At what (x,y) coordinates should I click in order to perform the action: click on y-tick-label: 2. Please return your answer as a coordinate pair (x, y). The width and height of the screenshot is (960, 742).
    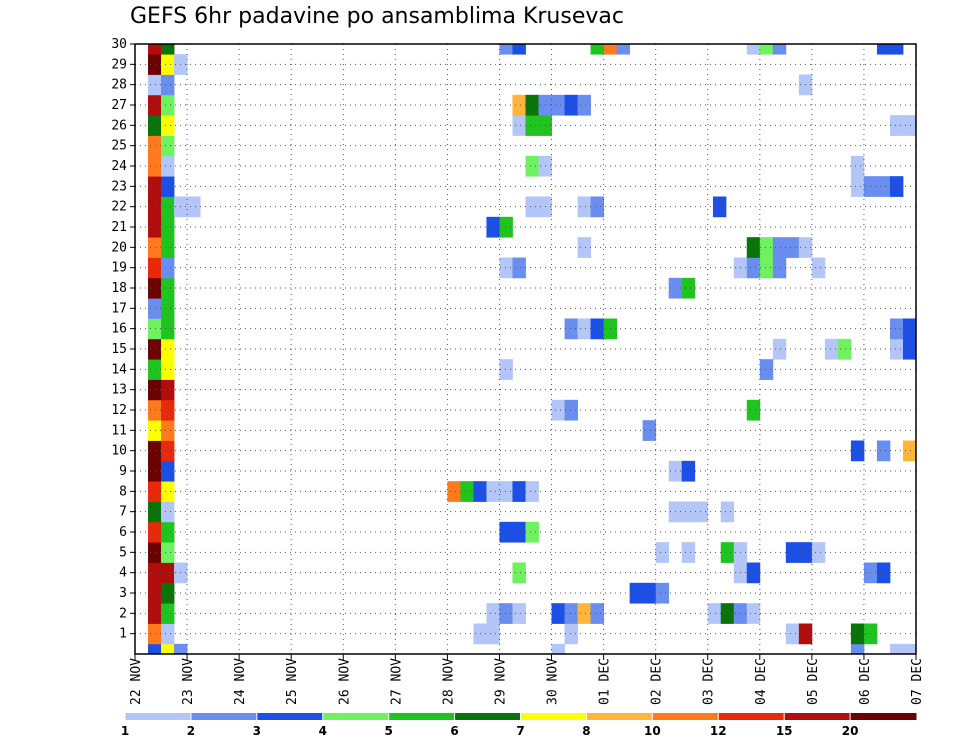
    Looking at the image, I should click on (123, 613).